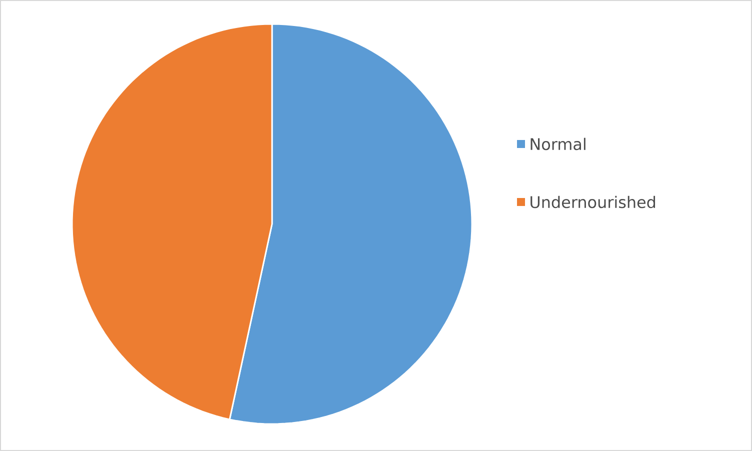 The image size is (752, 451). What do you see at coordinates (558, 144) in the screenshot?
I see `legend-label: Normal` at bounding box center [558, 144].